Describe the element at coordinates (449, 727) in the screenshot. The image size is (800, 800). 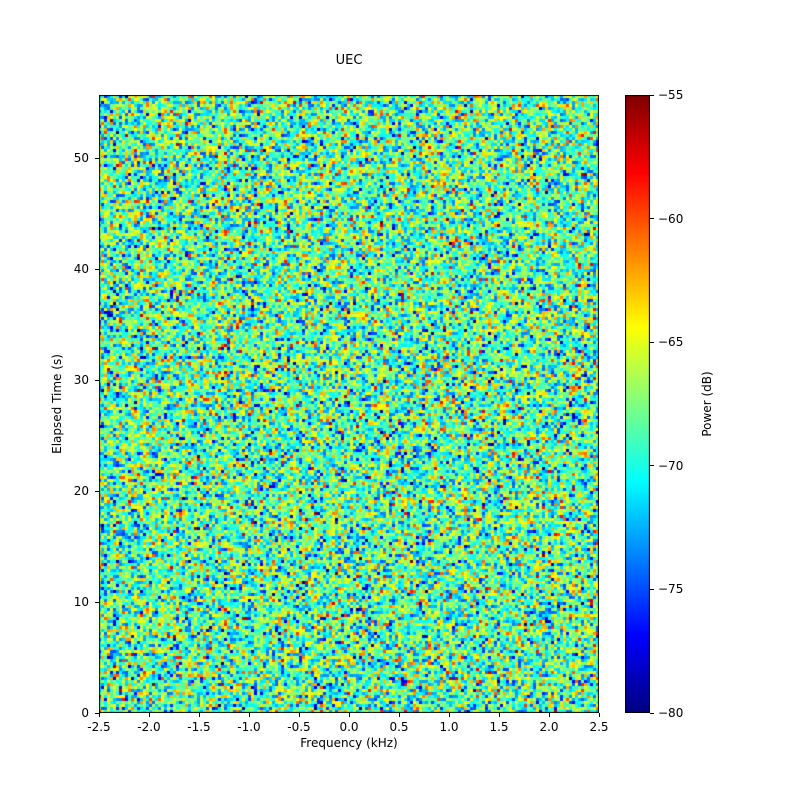
I see `x-tick-label: 1.0` at that location.